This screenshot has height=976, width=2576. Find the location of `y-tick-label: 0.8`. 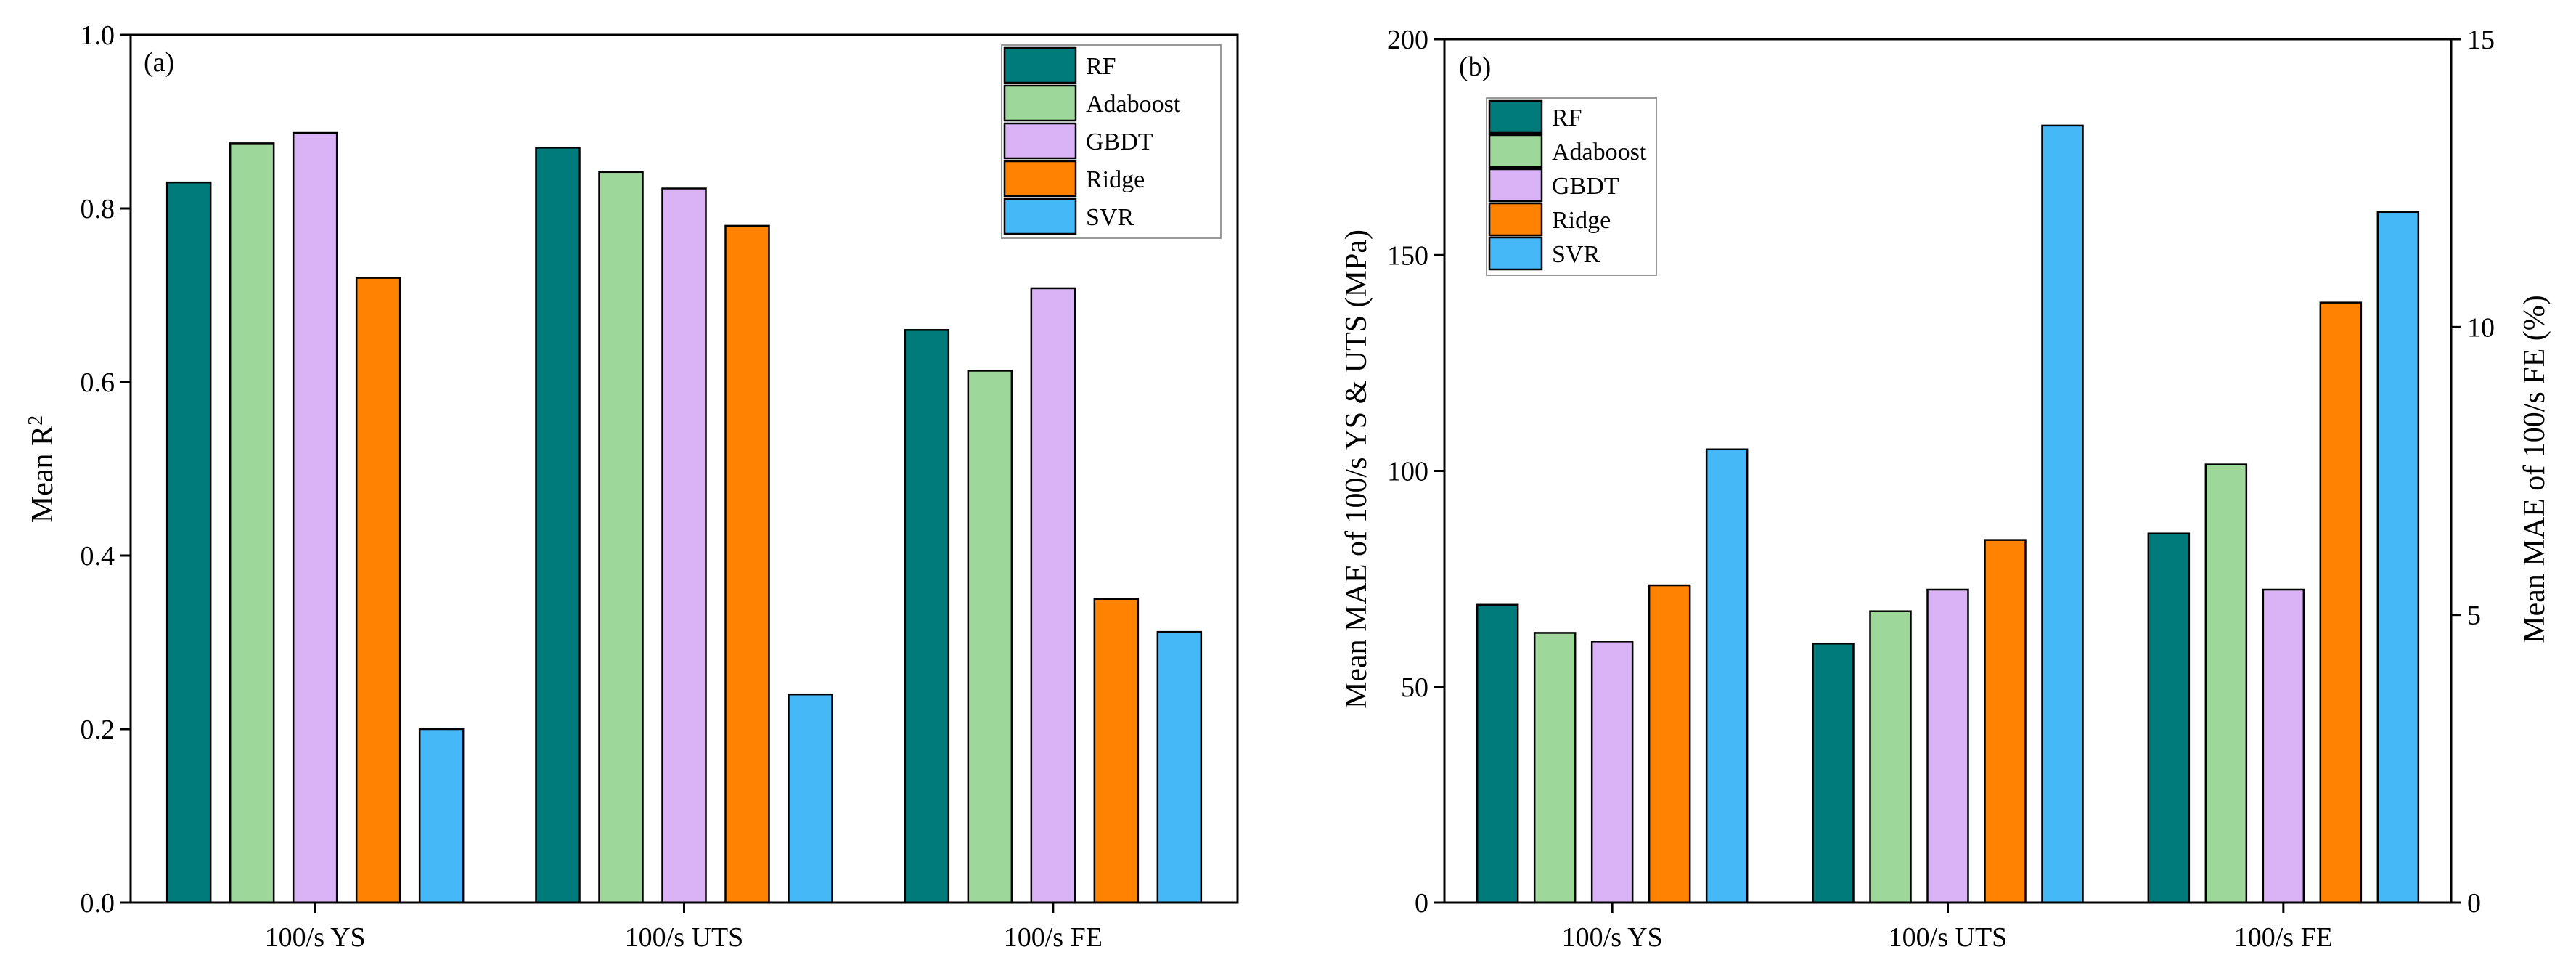

y-tick-label: 0.8 is located at coordinates (98, 209).